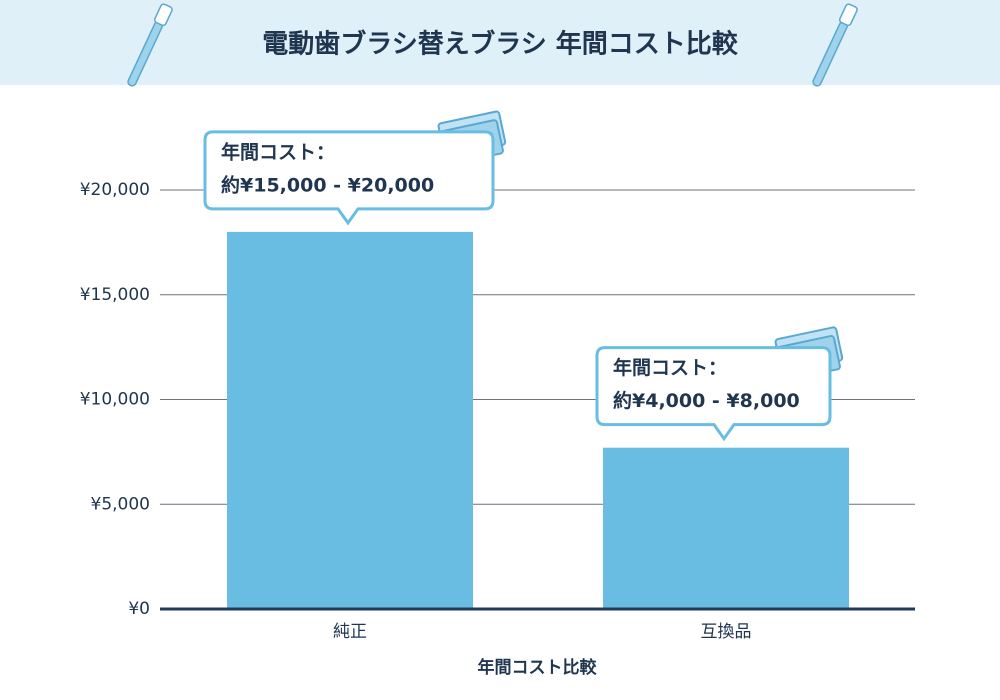  Describe the element at coordinates (726, 632) in the screenshot. I see `x-tick-label: 互換品` at that location.